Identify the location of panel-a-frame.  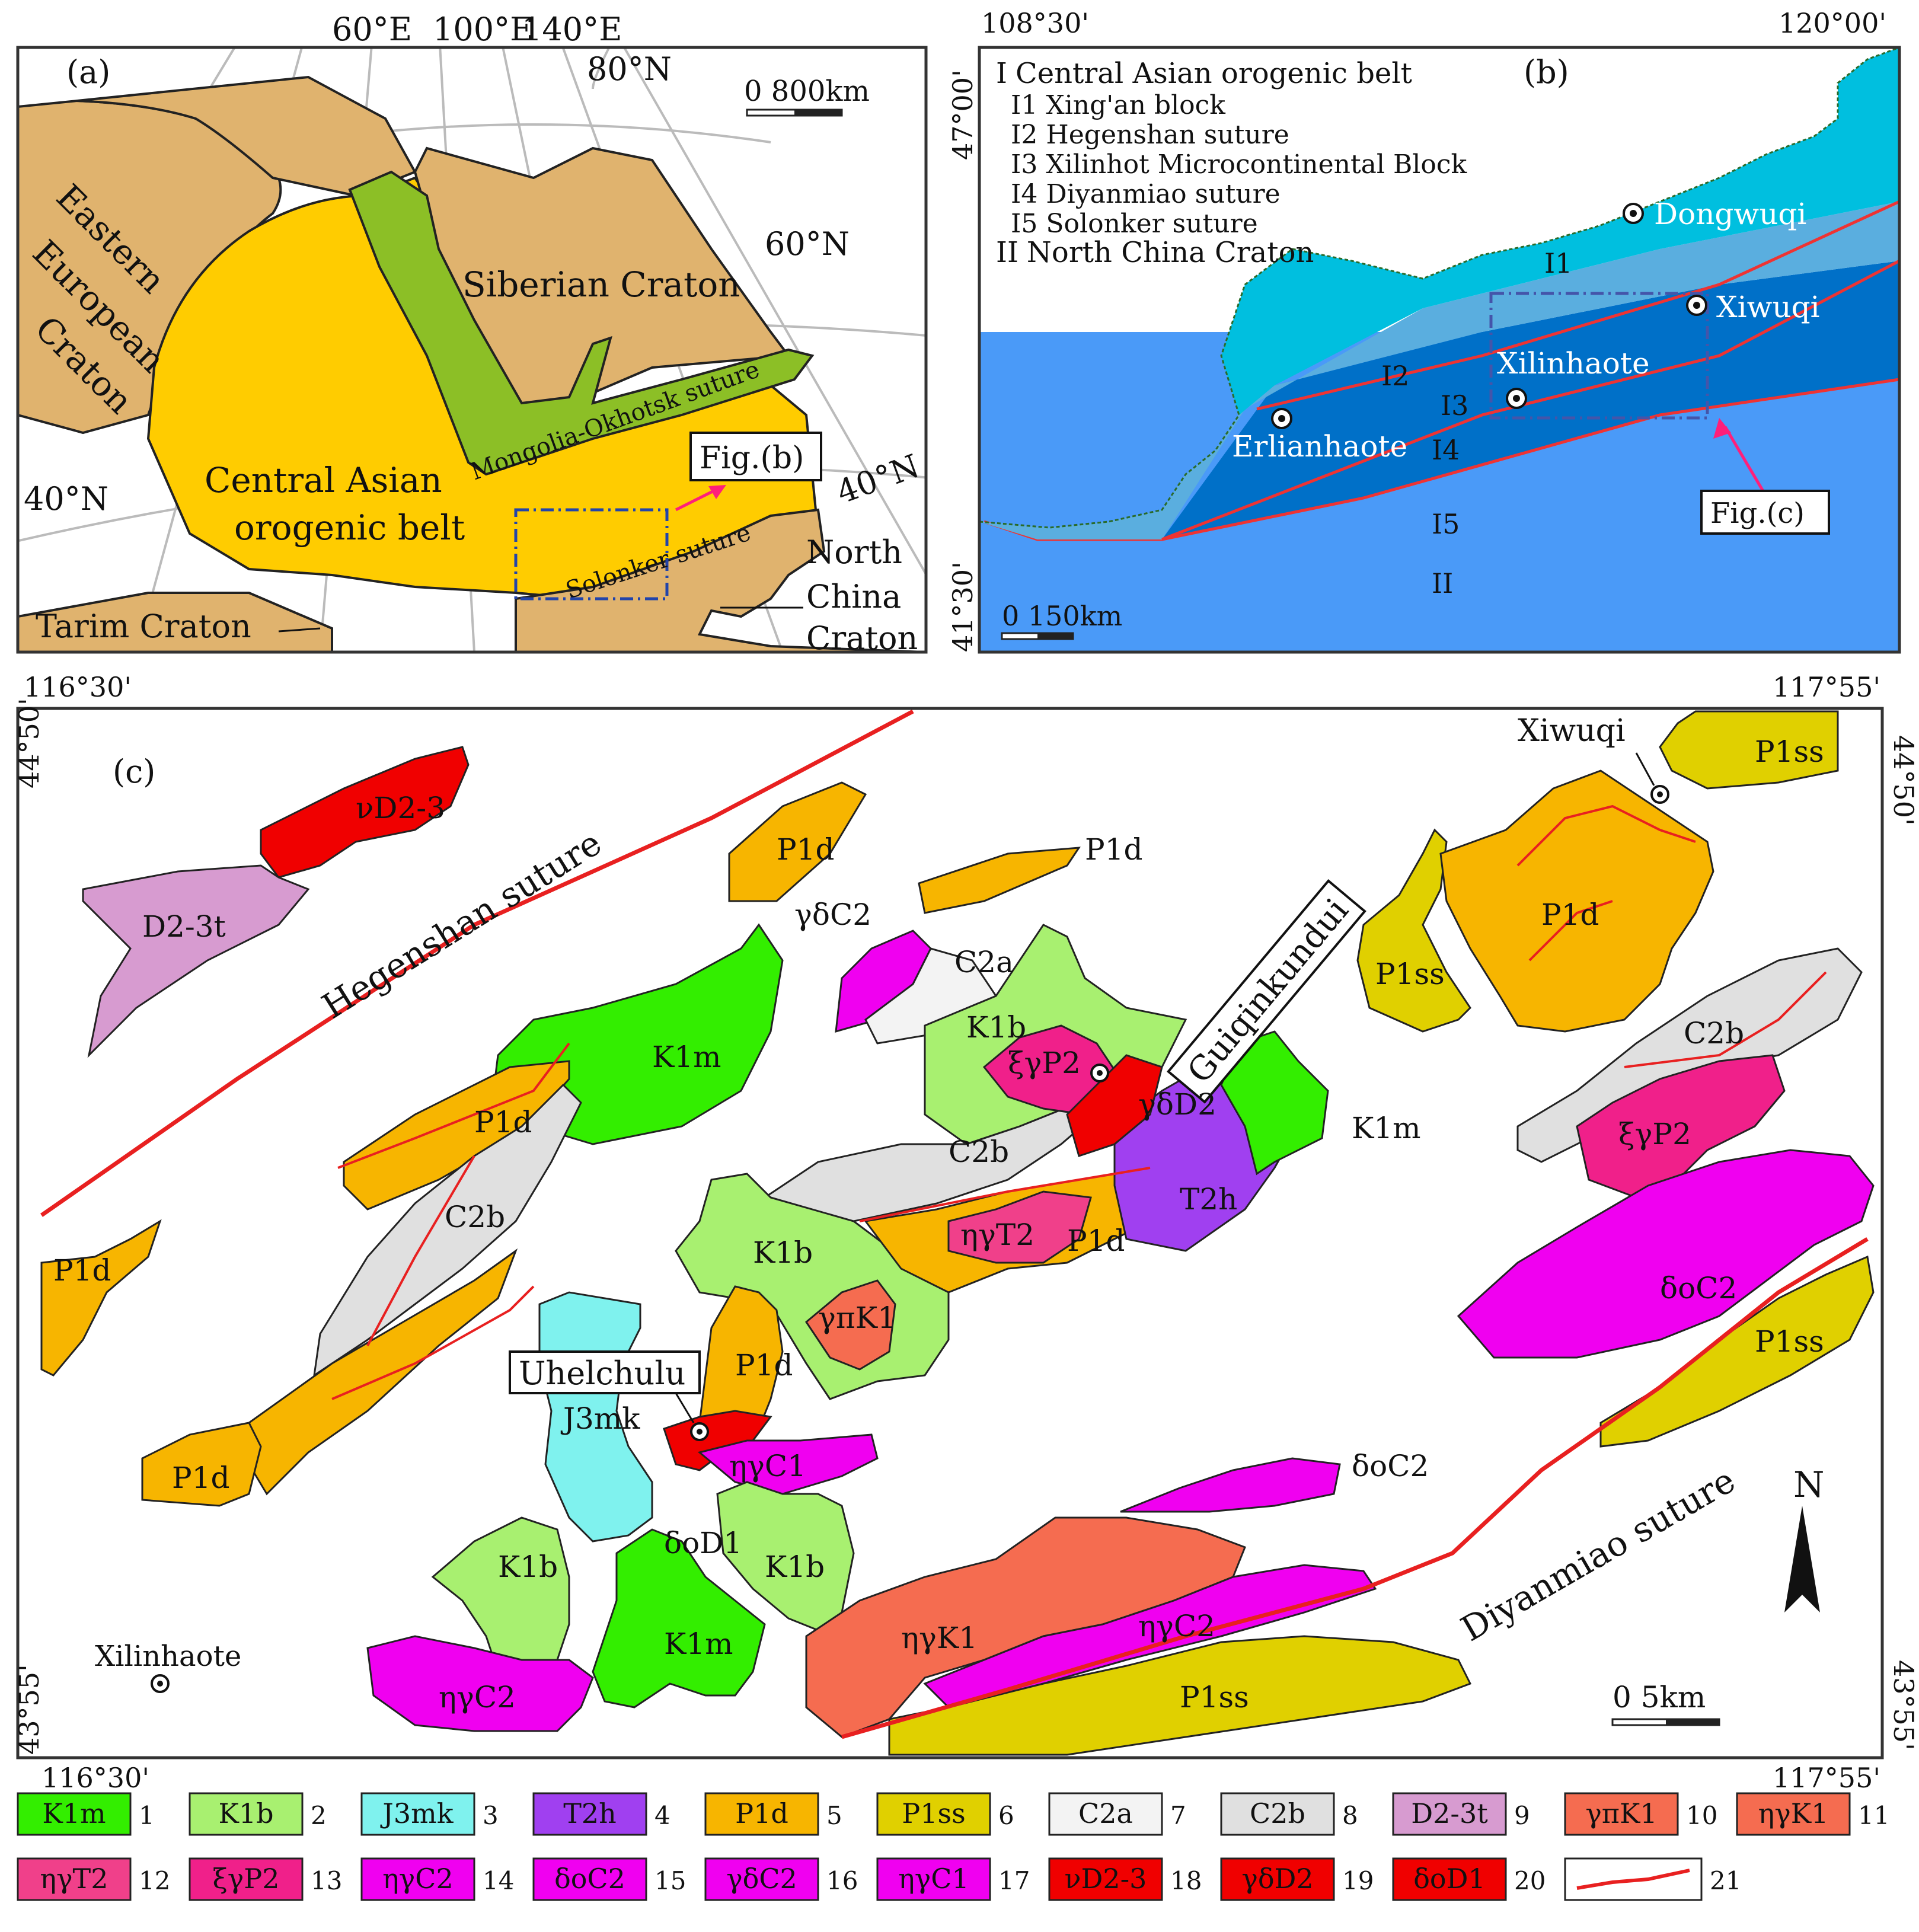
(472, 350).